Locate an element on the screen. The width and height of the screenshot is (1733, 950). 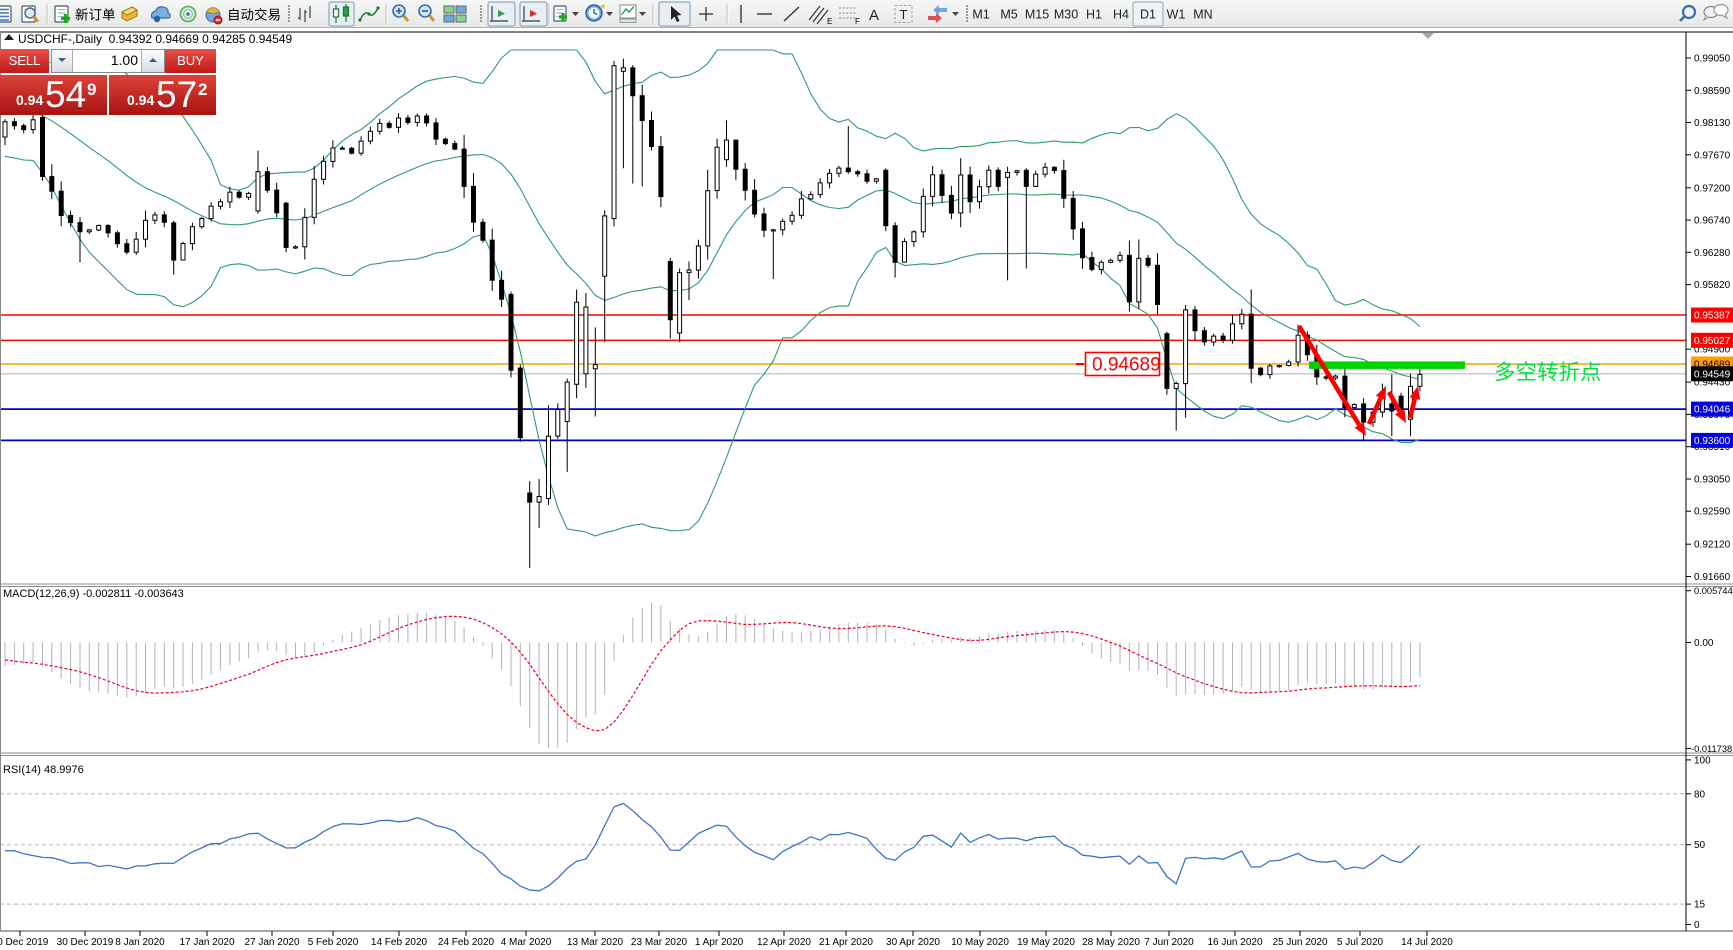
svg-text: 27 Jan 2020 is located at coordinates (271, 942).